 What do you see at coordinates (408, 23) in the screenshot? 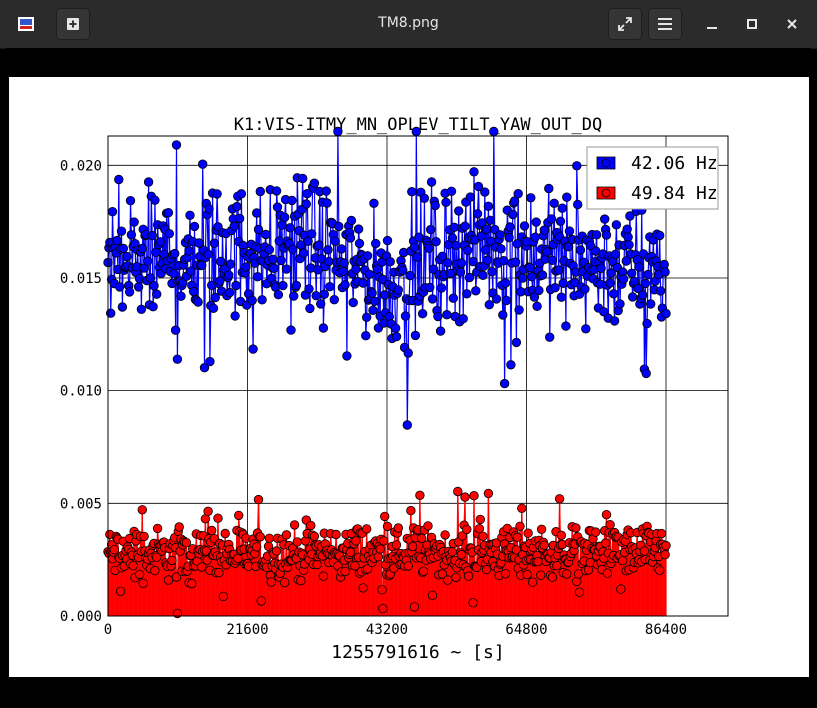
I see `window-title: TM8.png` at bounding box center [408, 23].